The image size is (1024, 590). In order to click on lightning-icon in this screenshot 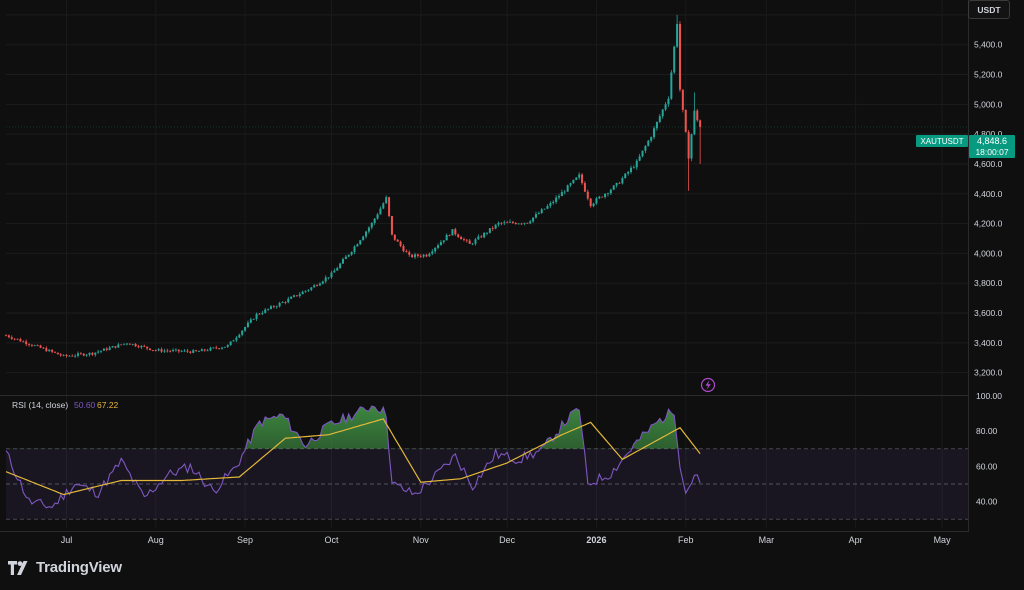, I will do `click(708, 385)`.